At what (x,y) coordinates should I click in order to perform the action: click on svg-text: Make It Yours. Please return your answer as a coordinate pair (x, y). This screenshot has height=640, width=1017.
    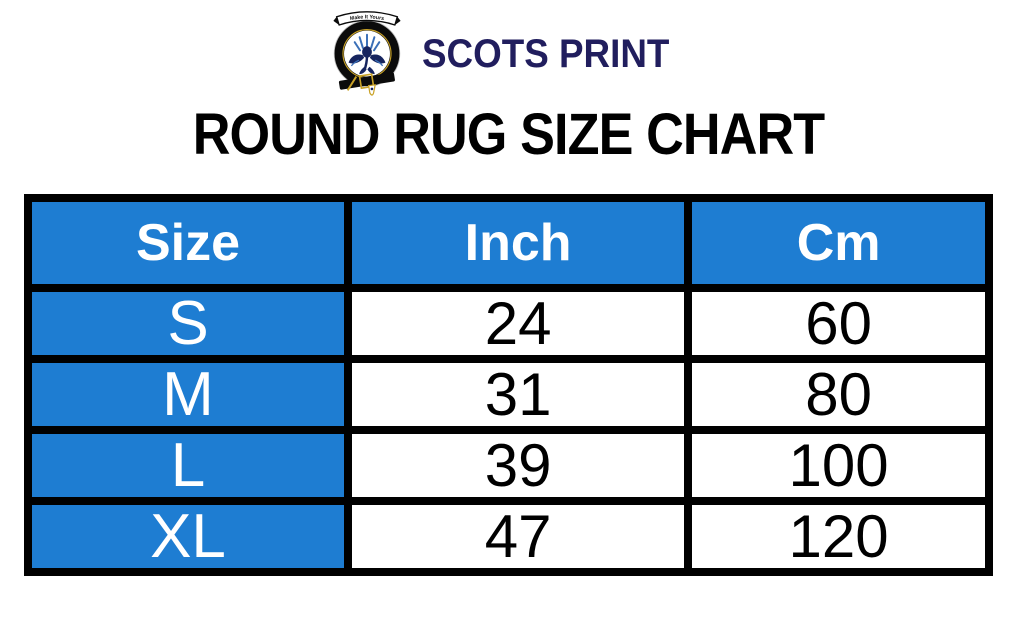
    Looking at the image, I should click on (367, 18).